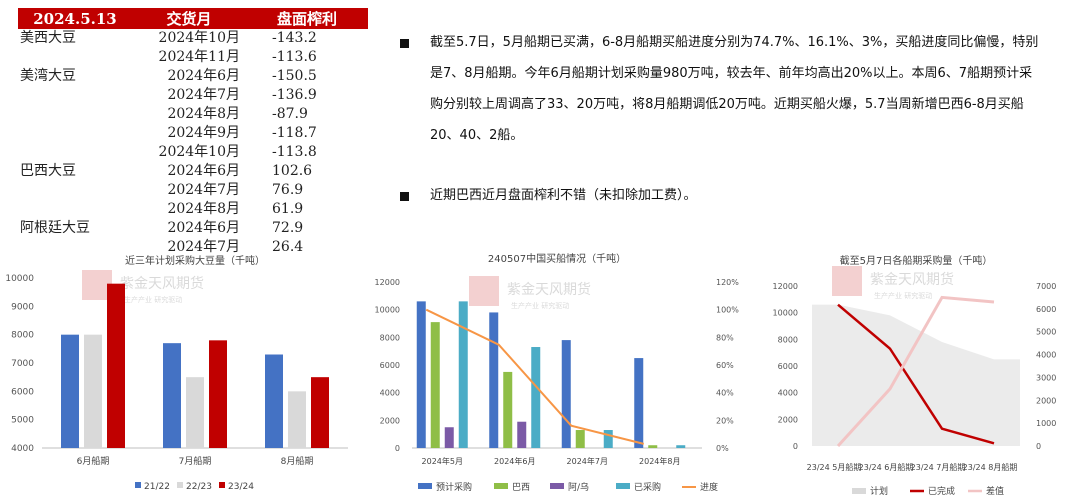 This screenshot has height=504, width=1080. I want to click on y2-tick-label: 120%, so click(727, 282).